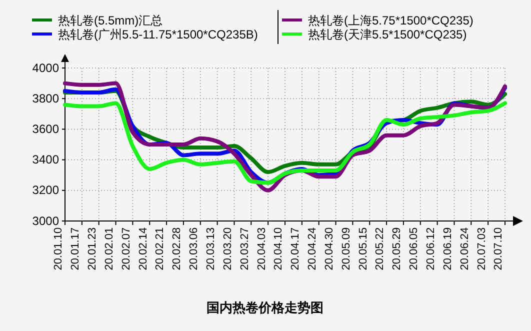 This screenshot has width=531, height=331. I want to click on x-tick-label: 20.04.30, so click(329, 248).